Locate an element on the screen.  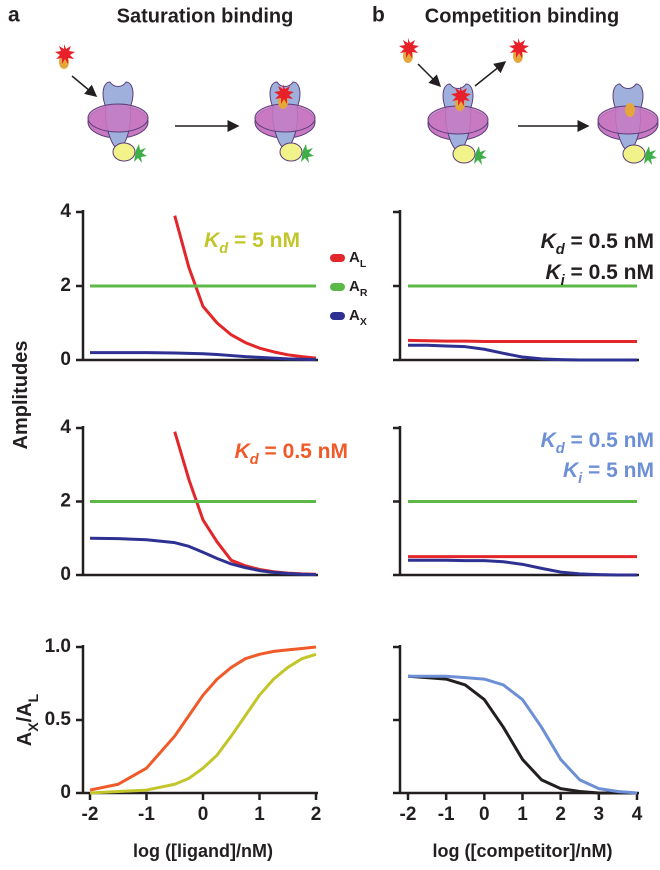
panel-title: Saturation binding is located at coordinates (205, 16).